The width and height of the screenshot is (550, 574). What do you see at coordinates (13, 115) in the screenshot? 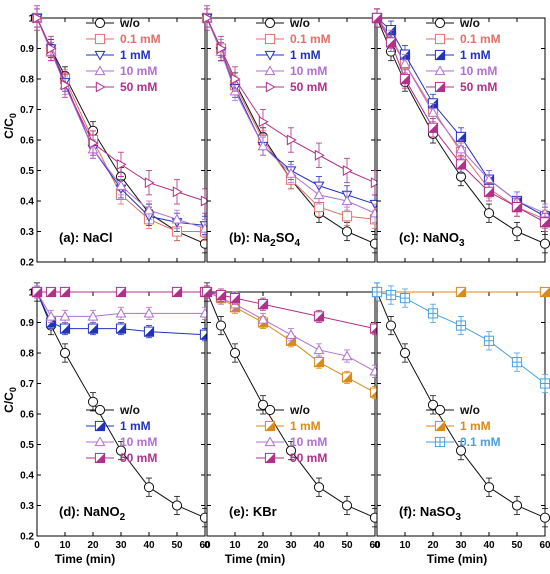
I see `y-axis-label-sub: 0` at bounding box center [13, 115].